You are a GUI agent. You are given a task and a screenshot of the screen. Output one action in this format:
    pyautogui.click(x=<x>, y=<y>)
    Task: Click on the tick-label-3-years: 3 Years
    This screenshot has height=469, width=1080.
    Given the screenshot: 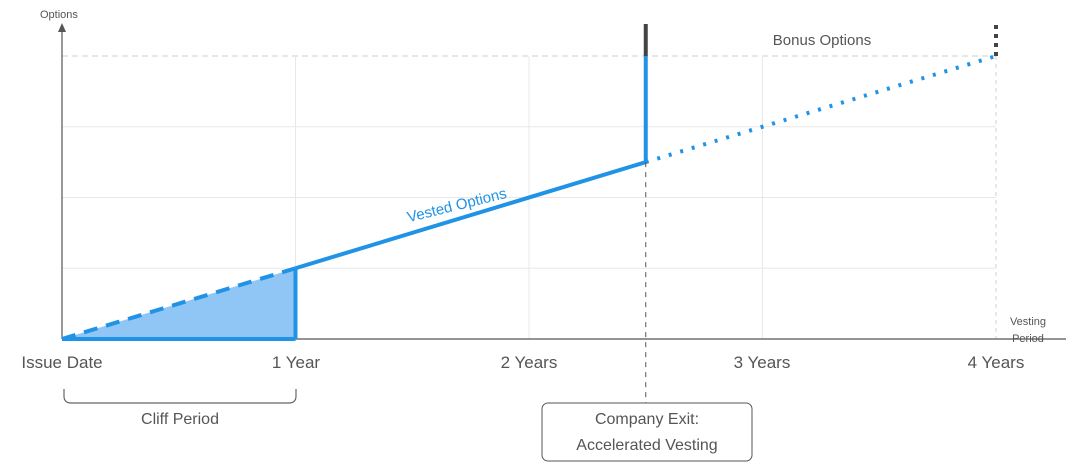 What is the action you would take?
    pyautogui.click(x=762, y=362)
    